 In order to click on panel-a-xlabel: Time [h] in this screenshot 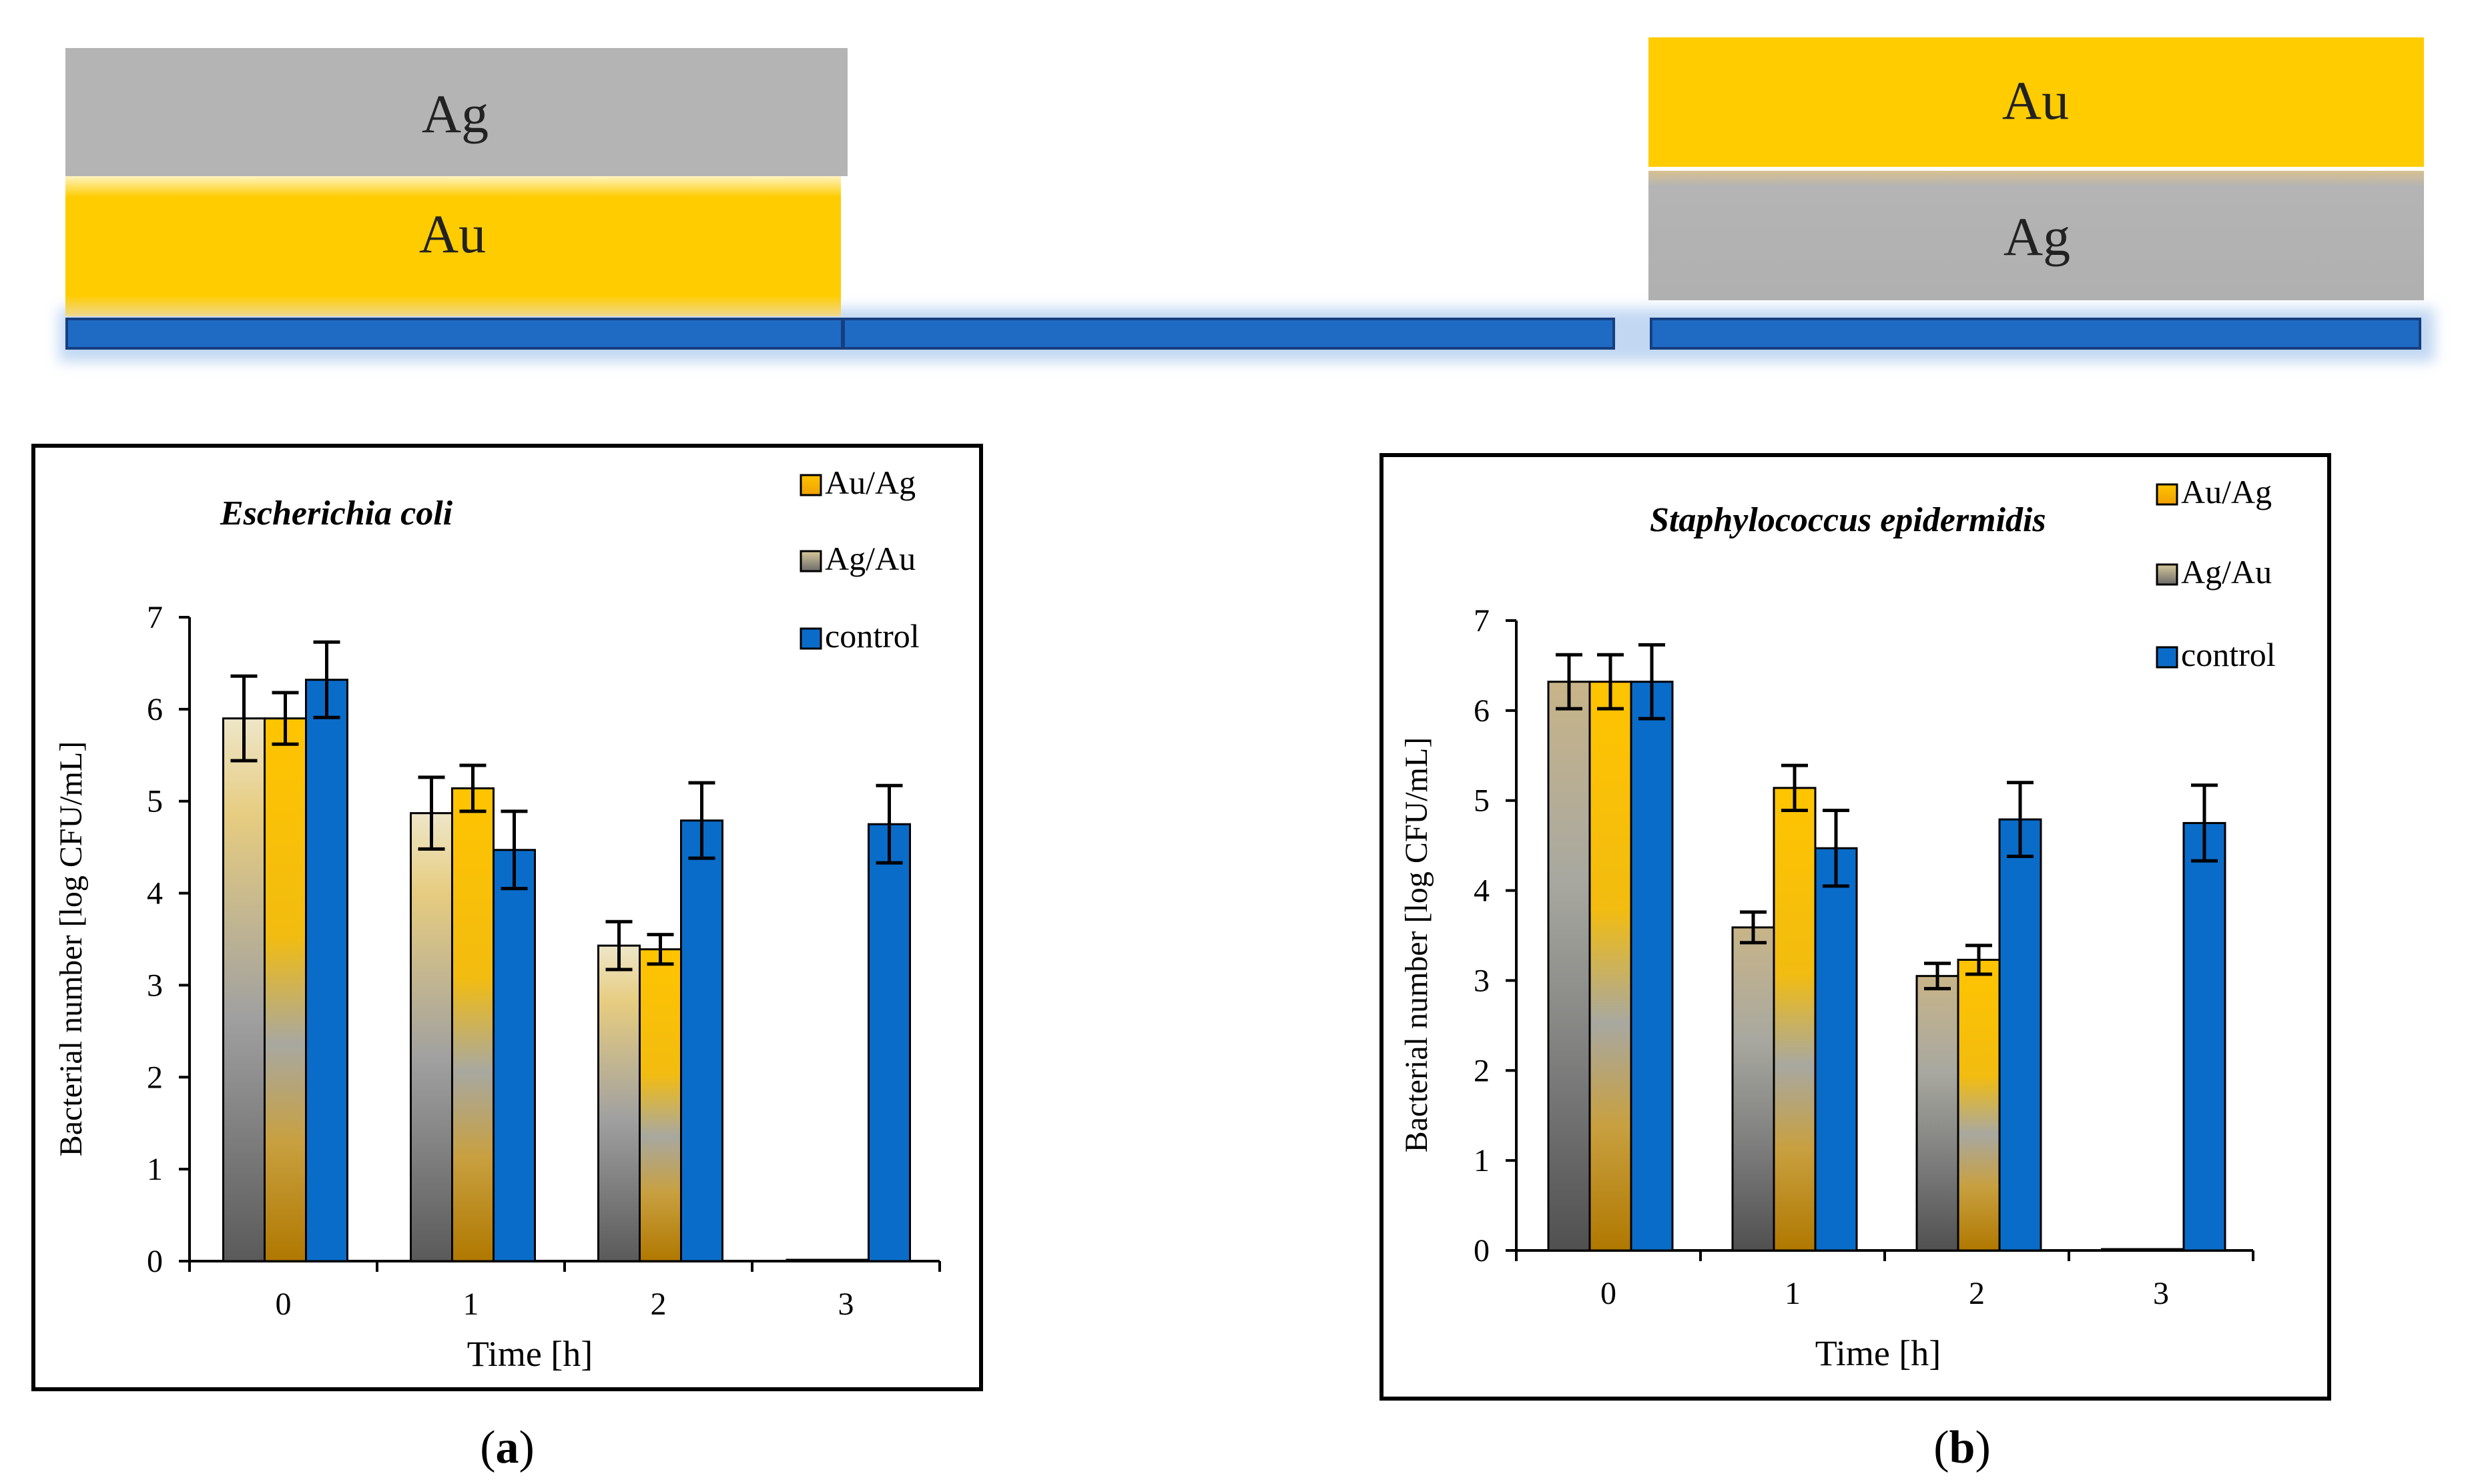, I will do `click(530, 1354)`.